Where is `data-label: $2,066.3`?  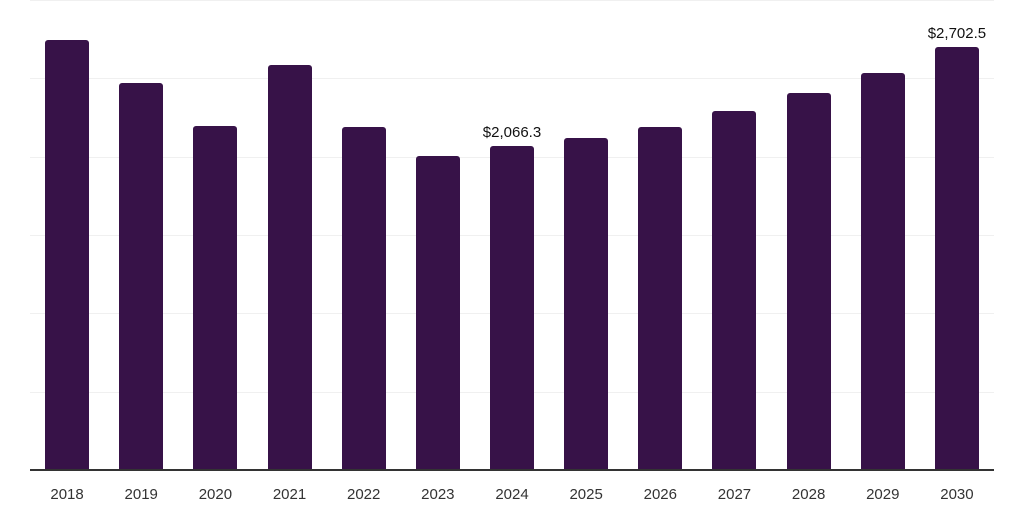
data-label: $2,066.3 is located at coordinates (512, 133).